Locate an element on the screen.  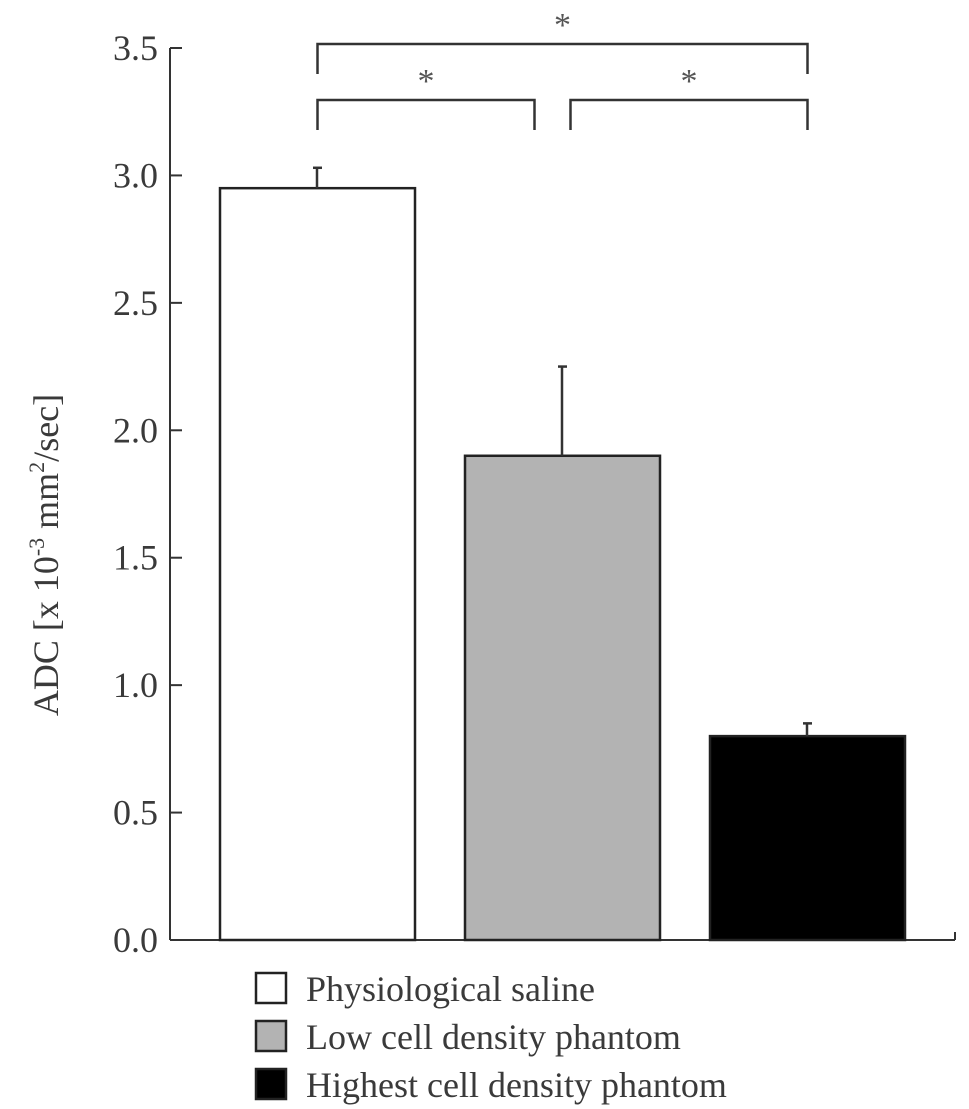
y-axis: 0.0 0.5 1.0 1.5 2.0 2.5 3.0 3.5 is located at coordinates (147, 494).